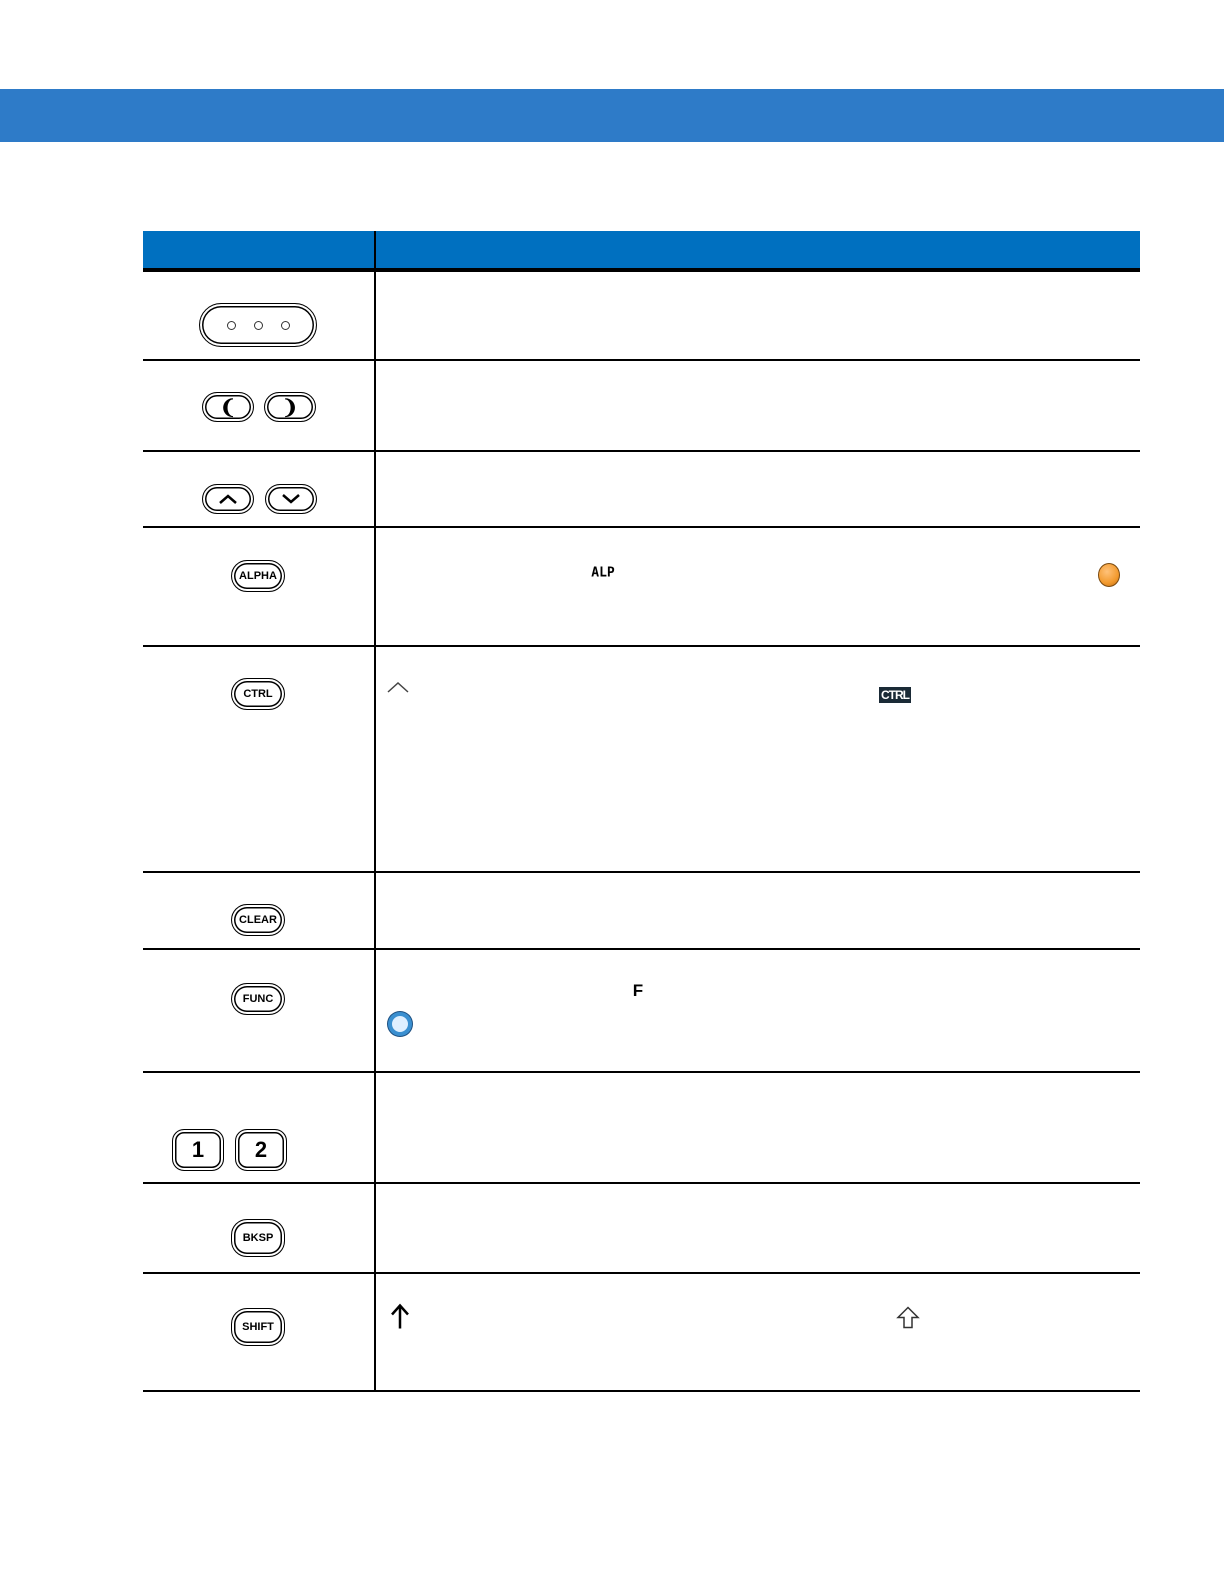  Describe the element at coordinates (258, 999) in the screenshot. I see `func-key: FUNC` at that location.